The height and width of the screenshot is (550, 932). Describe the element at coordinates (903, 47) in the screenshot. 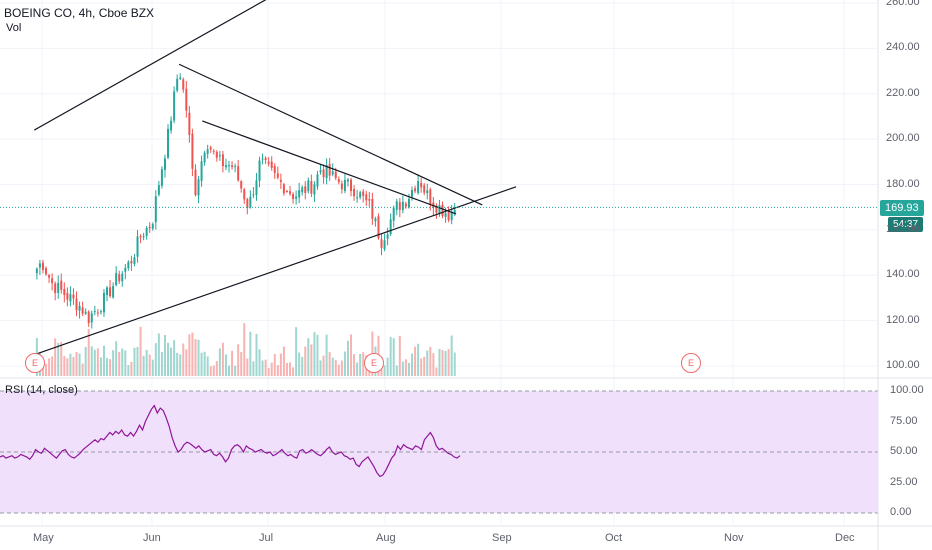

I see `price-tick-label: 240.00` at that location.